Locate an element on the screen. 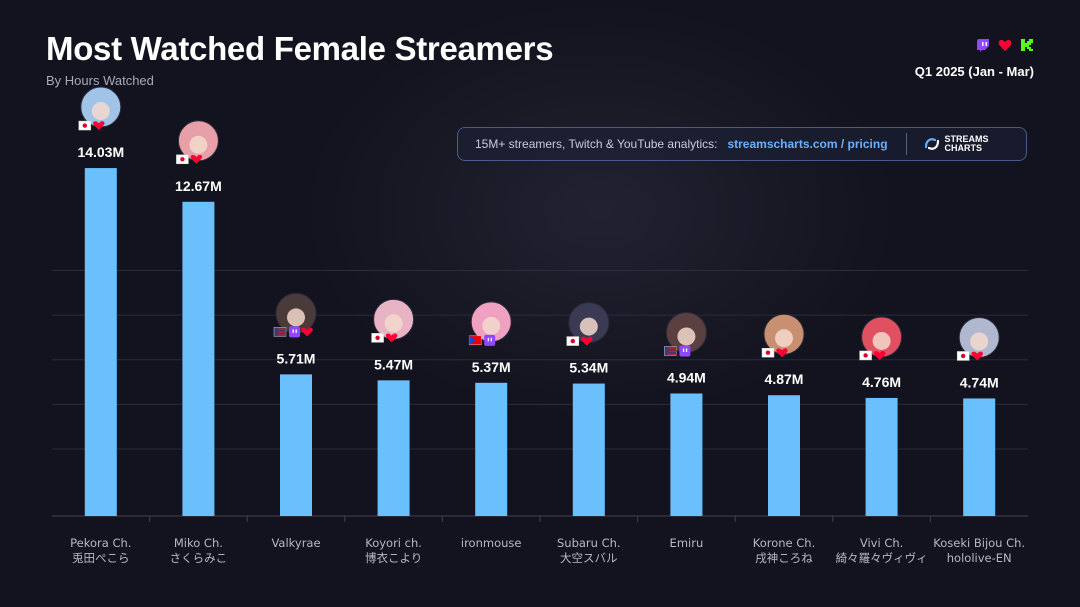  category-label: Emiru is located at coordinates (687, 543).